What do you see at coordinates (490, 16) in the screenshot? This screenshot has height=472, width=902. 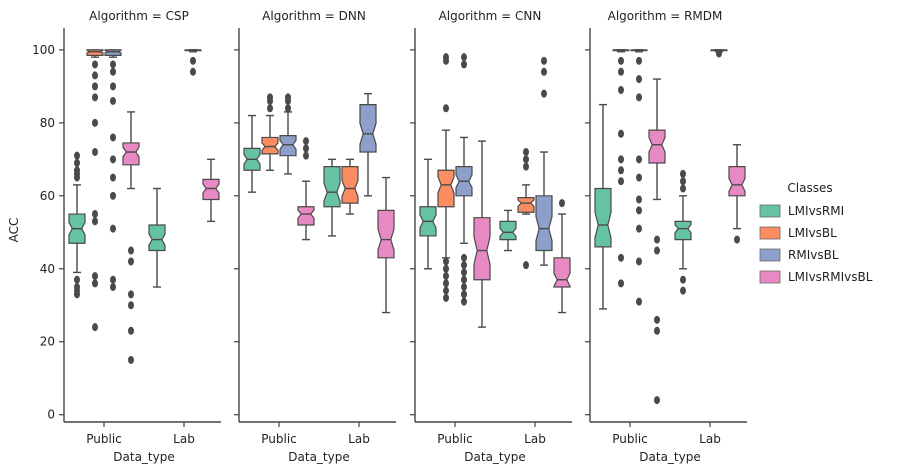 I see `panel-title: Algorithm = CNN` at bounding box center [490, 16].